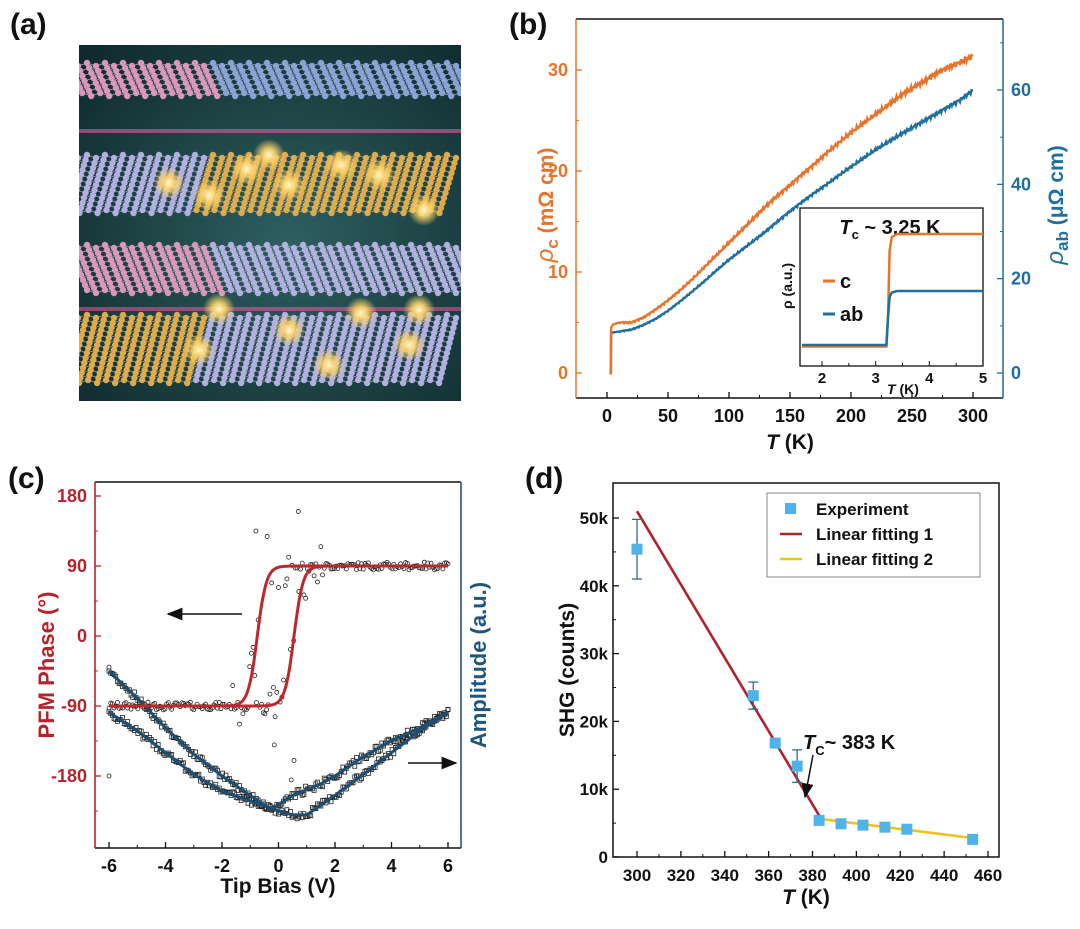  Describe the element at coordinates (46, 665) in the screenshot. I see `chart-c-left-label: PFM Phase (°)` at that location.